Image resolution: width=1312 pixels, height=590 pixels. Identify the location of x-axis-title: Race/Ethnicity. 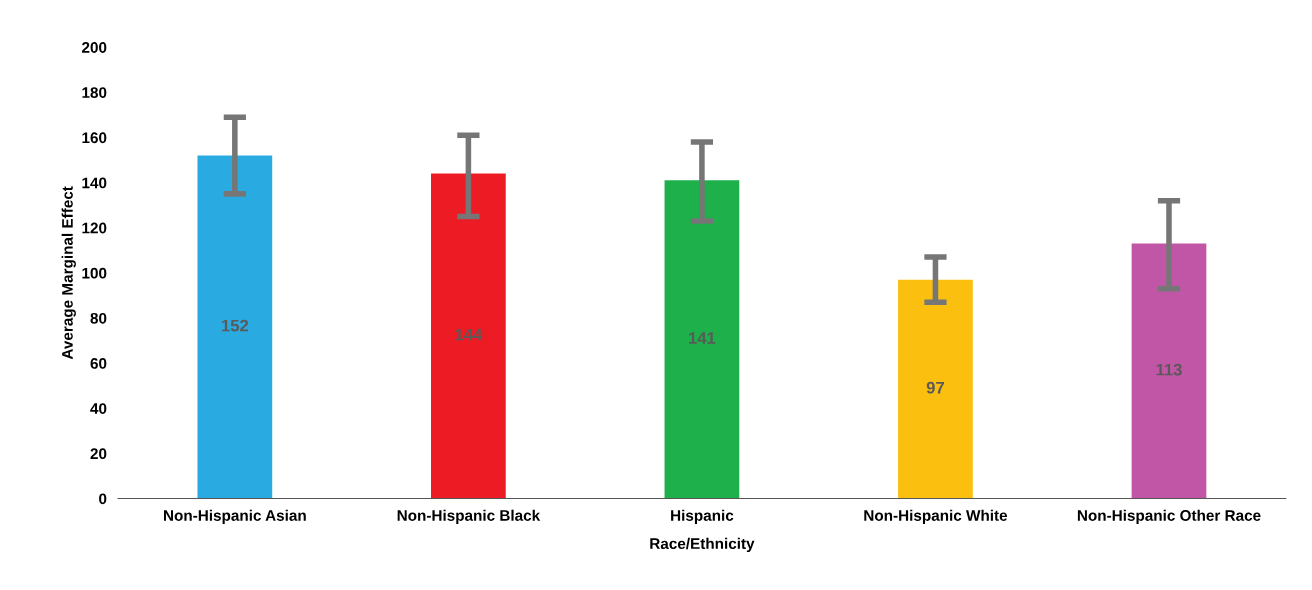
(702, 545).